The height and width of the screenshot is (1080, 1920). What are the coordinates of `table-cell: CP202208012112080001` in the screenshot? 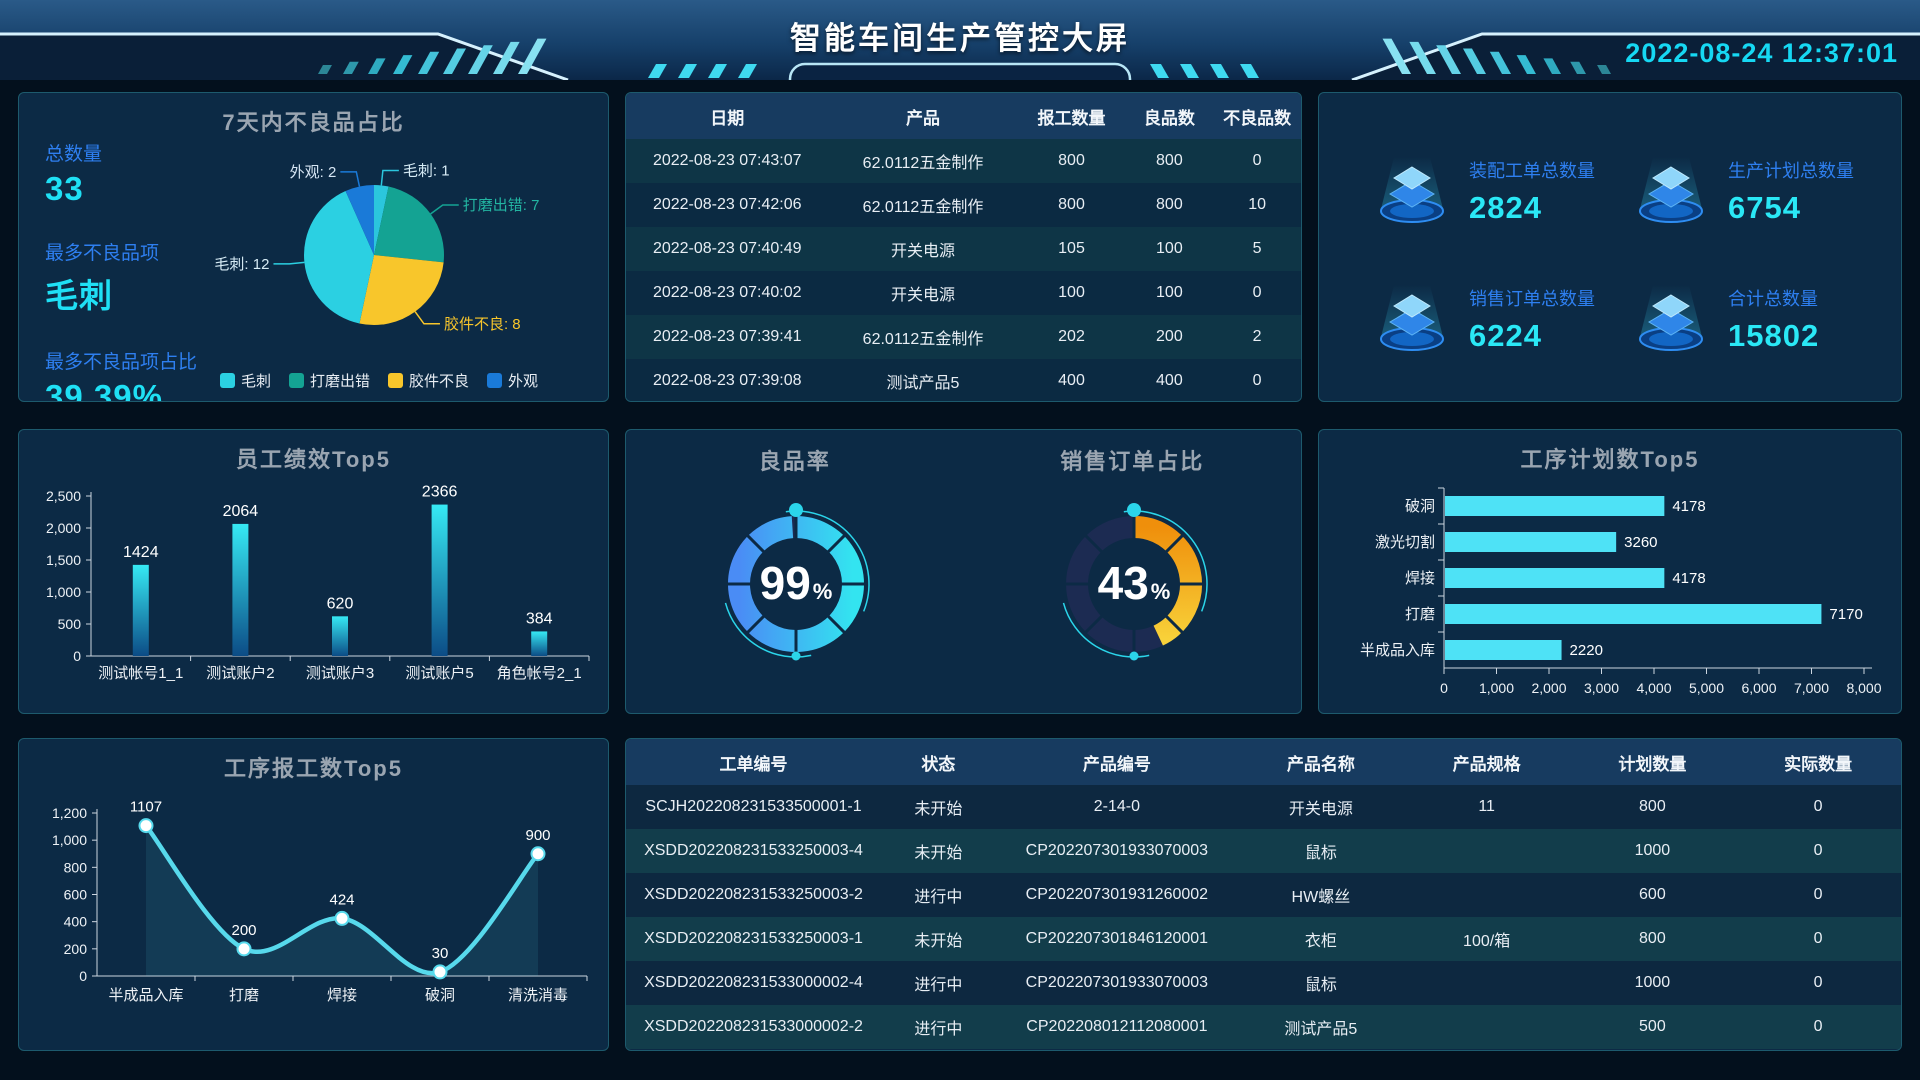 It's located at (1117, 1026).